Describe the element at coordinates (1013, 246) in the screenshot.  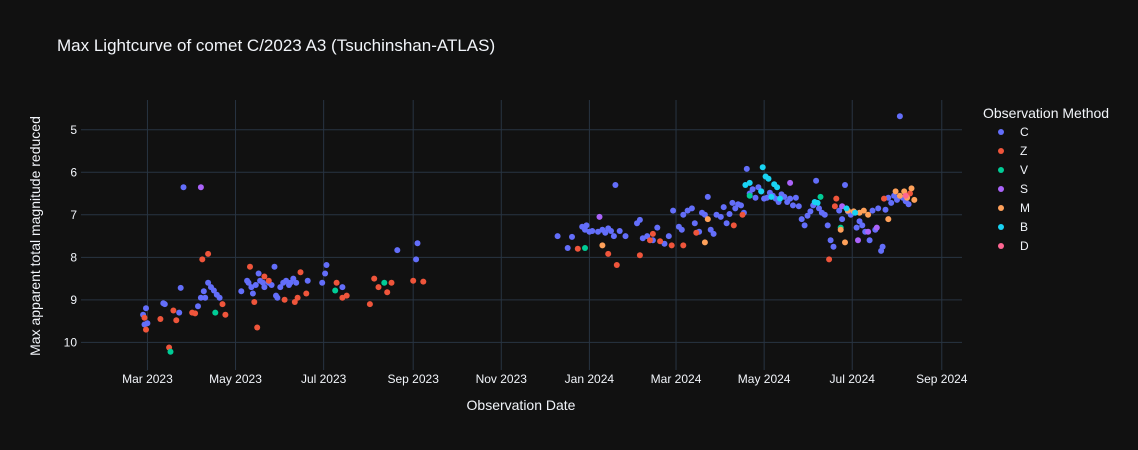
I see `legend-item-D: D` at that location.